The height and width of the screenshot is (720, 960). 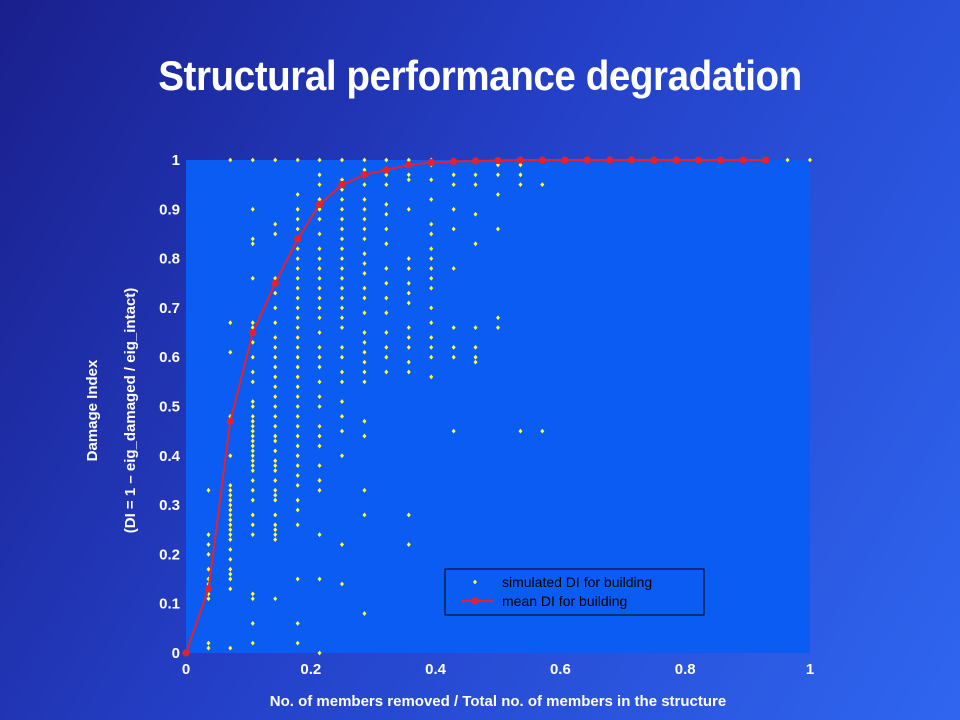 What do you see at coordinates (186, 669) in the screenshot?
I see `x-tick-label: 0` at bounding box center [186, 669].